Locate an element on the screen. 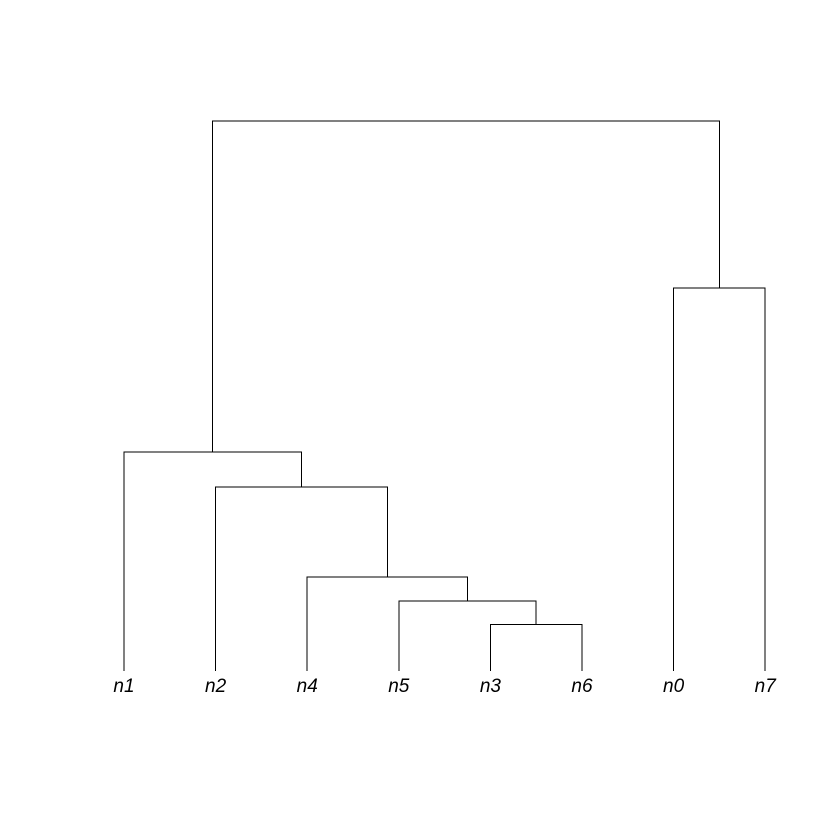 The height and width of the screenshot is (840, 840). merge-m4 is located at coordinates (301, 578).